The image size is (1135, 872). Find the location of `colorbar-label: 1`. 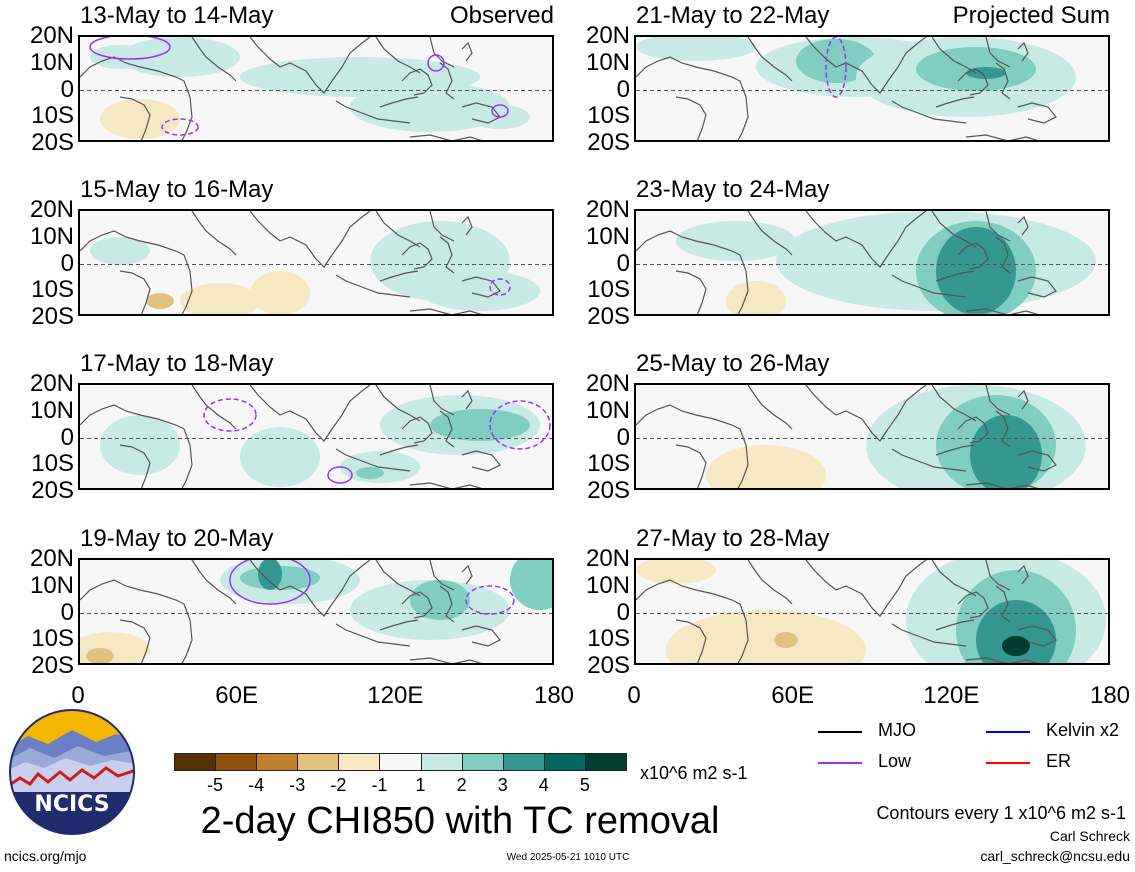

colorbar-label: 1 is located at coordinates (420, 785).